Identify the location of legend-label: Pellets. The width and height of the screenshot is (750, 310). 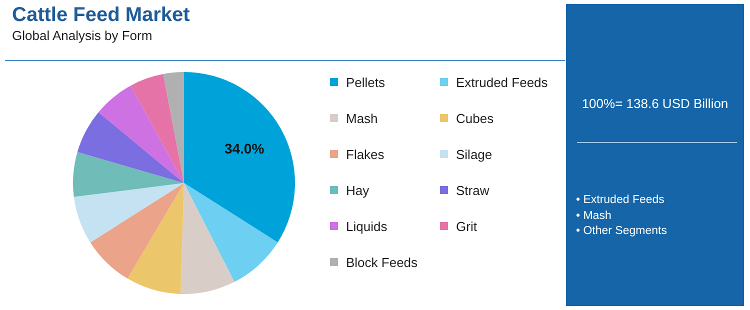
(366, 82).